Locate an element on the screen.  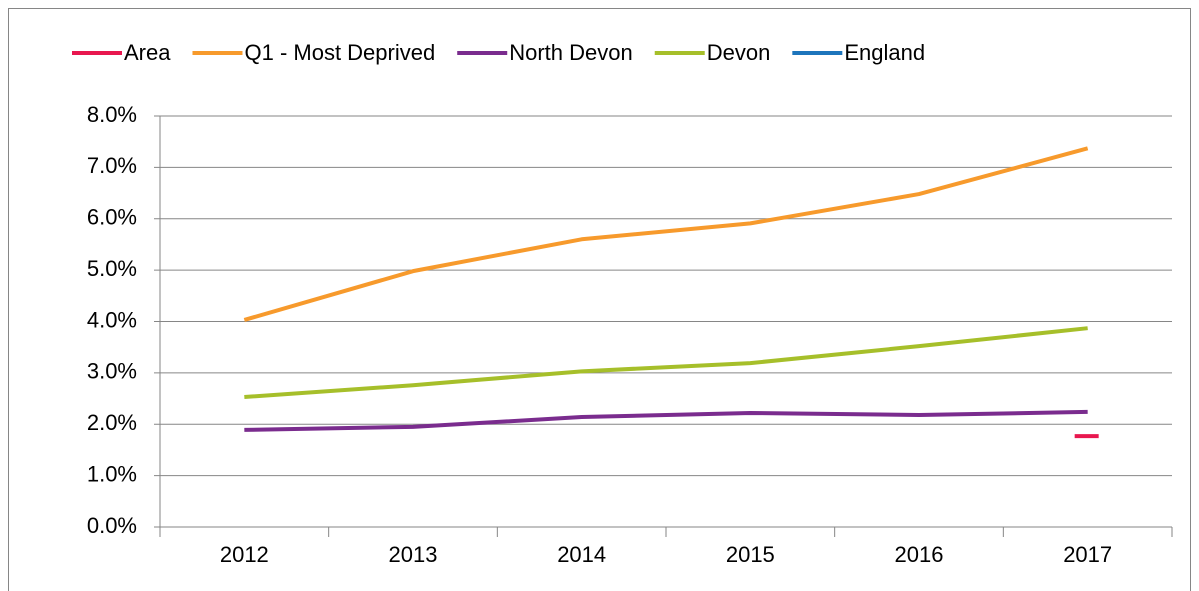
x-tick-label: 2016 is located at coordinates (919, 554).